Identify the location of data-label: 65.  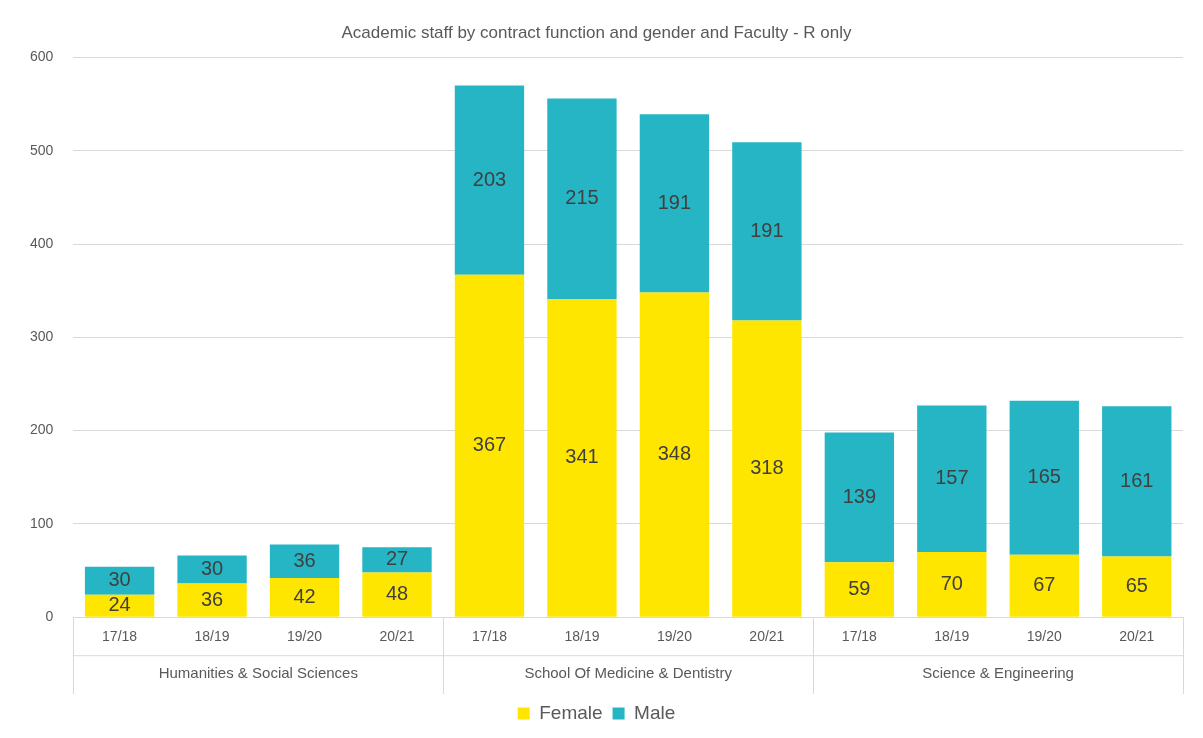
(1136, 585).